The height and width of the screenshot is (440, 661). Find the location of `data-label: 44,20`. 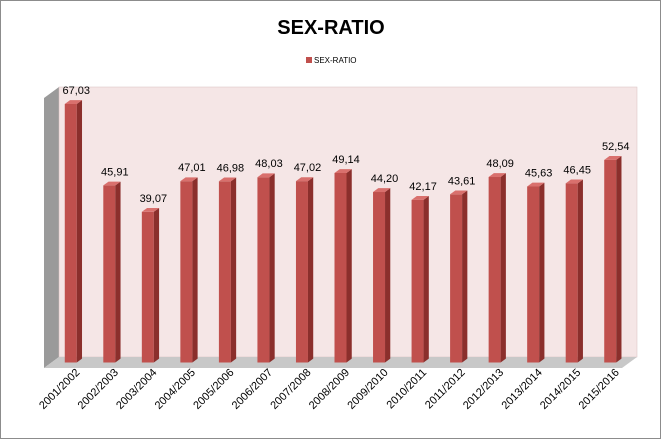

data-label: 44,20 is located at coordinates (385, 179).